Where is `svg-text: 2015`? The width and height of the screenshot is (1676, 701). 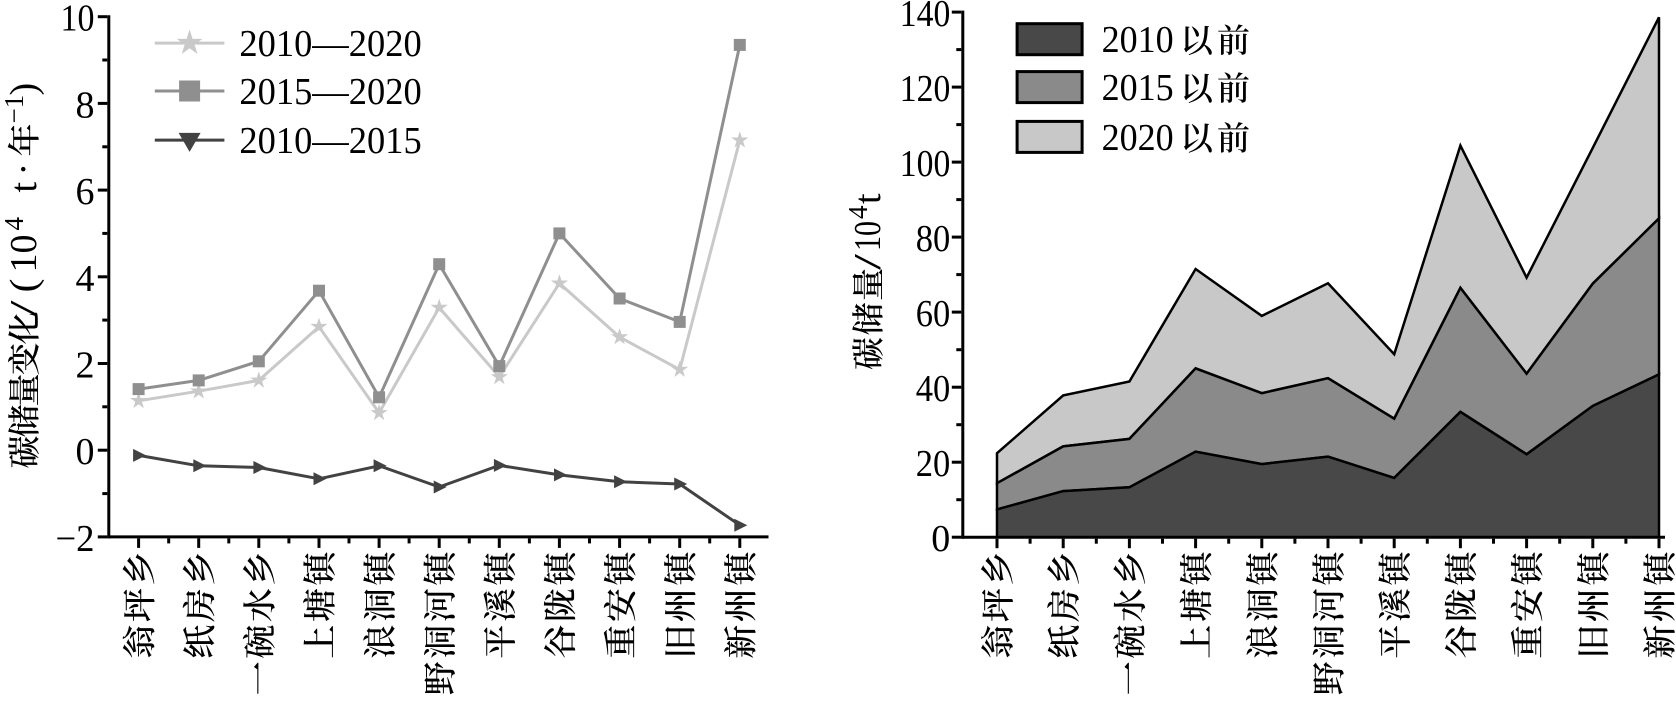 svg-text: 2015 is located at coordinates (1138, 88).